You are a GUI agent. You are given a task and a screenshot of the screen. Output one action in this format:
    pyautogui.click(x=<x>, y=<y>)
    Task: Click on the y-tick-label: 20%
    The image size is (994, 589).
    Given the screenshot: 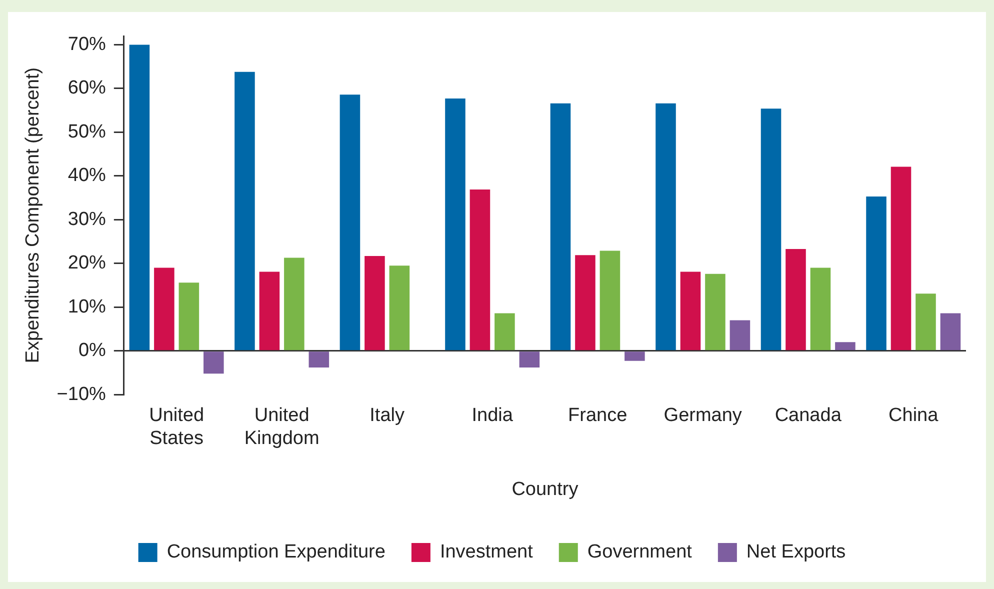 What is the action you would take?
    pyautogui.click(x=87, y=263)
    